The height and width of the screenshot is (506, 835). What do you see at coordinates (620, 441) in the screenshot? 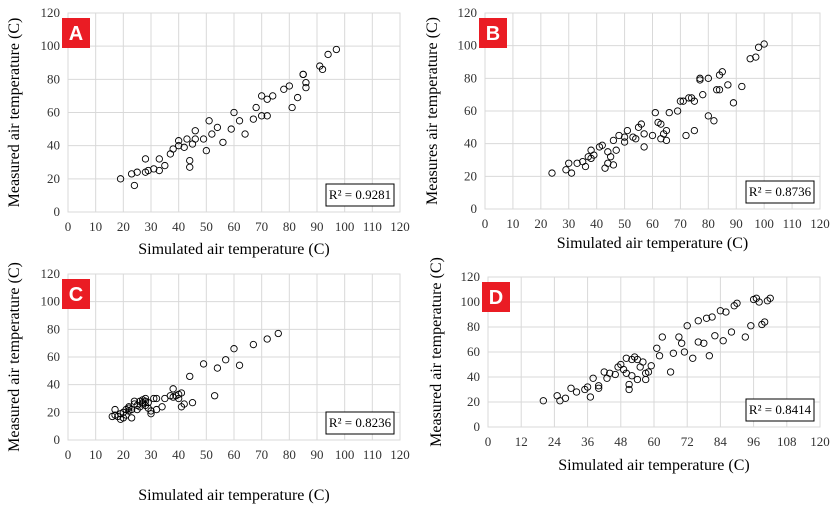
I see `x-tick-label: 48` at bounding box center [620, 441].